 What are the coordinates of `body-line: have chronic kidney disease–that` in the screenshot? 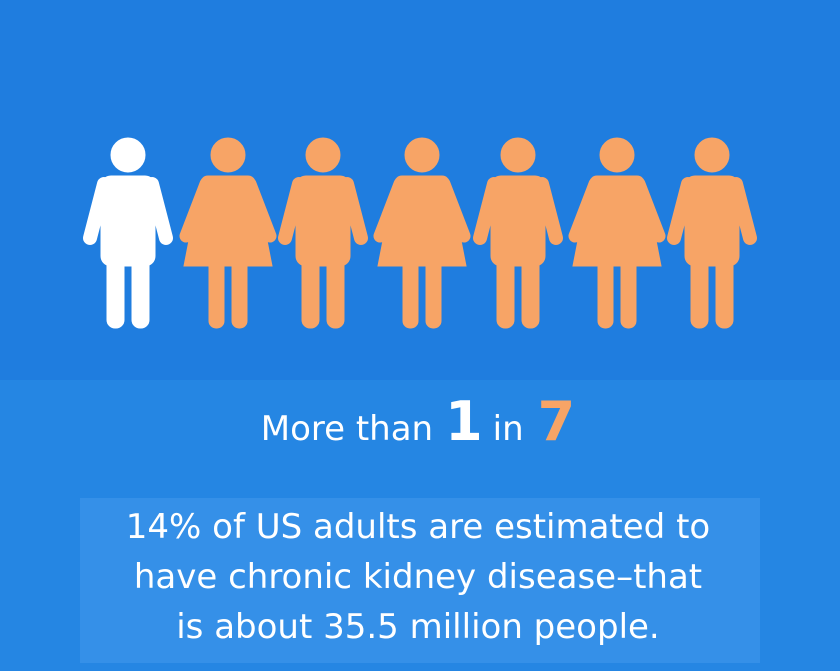 It's located at (418, 577).